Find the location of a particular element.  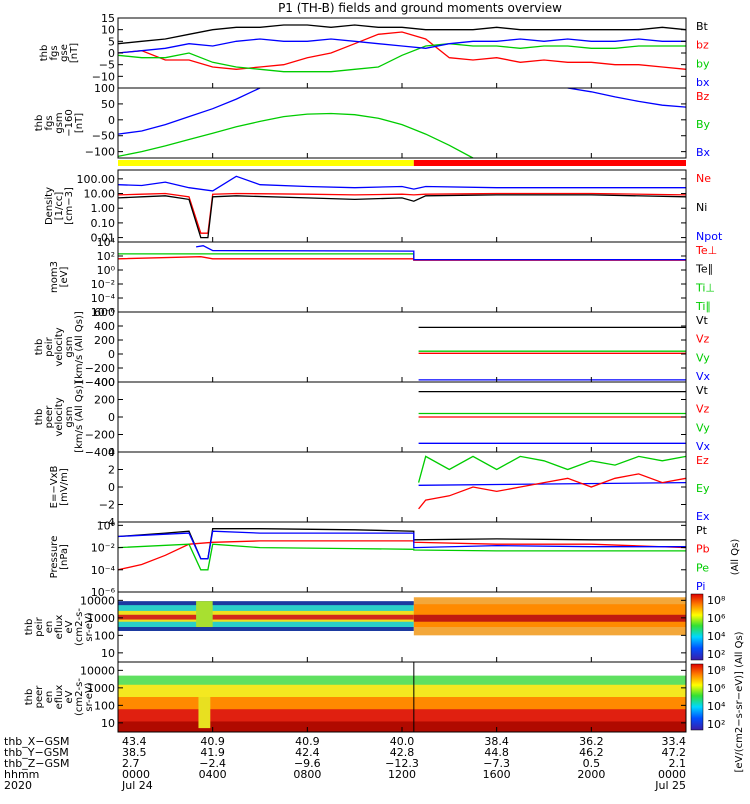

y-label-line: −160 is located at coordinates (69, 122).